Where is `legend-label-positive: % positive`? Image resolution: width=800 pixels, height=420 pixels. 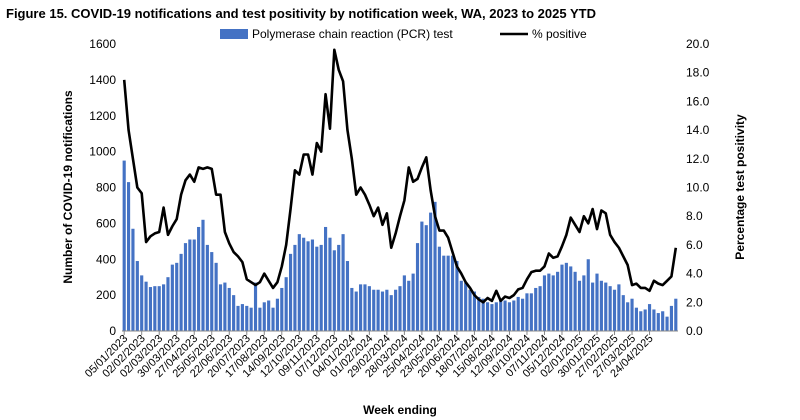 legend-label-positive: % positive is located at coordinates (559, 34).